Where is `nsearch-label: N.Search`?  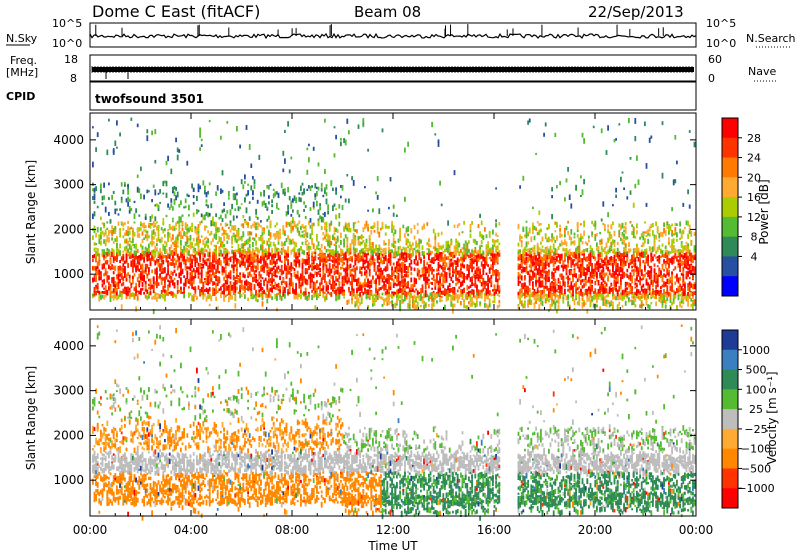 nsearch-label: N.Search is located at coordinates (771, 38).